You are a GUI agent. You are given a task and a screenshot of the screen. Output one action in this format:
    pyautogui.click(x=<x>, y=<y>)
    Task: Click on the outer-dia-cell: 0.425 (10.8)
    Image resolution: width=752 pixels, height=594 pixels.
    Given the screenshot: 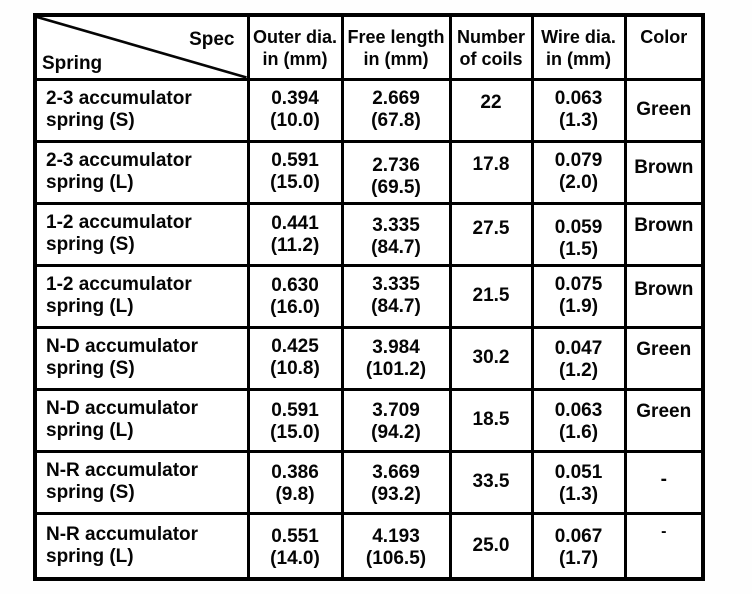 What is the action you would take?
    pyautogui.click(x=295, y=358)
    